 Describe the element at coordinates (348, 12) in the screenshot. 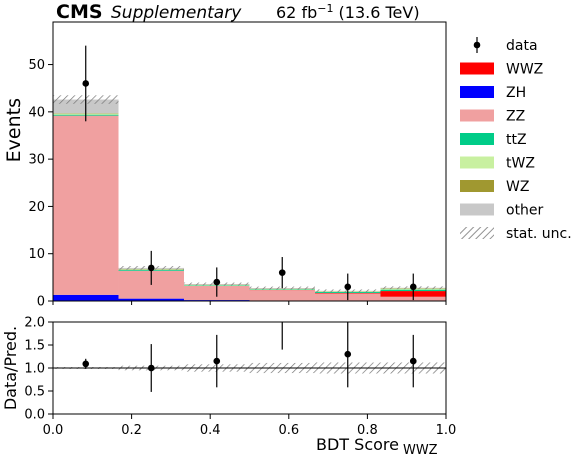

I see `luminosity-label: 62 fb−1 (13.6 TeV)` at that location.